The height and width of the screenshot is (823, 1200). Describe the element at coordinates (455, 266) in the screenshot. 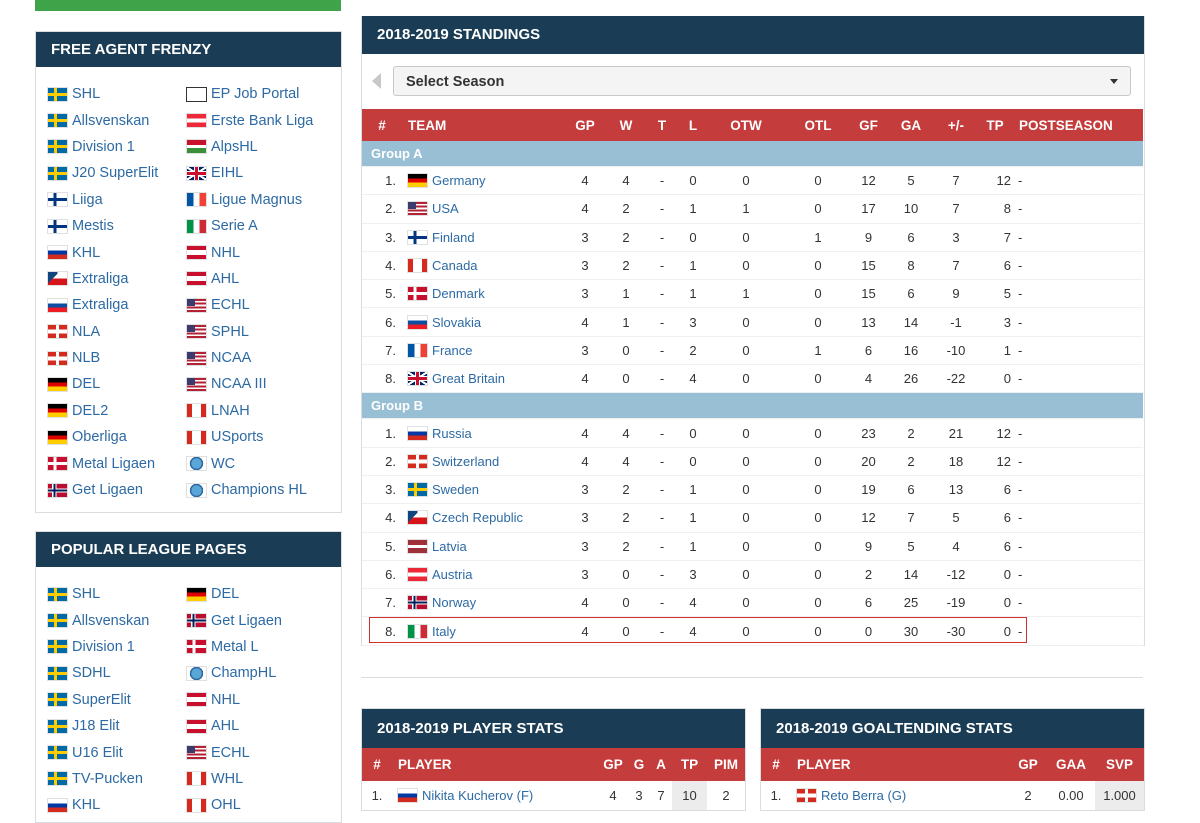

I see `team-link: Canada` at that location.